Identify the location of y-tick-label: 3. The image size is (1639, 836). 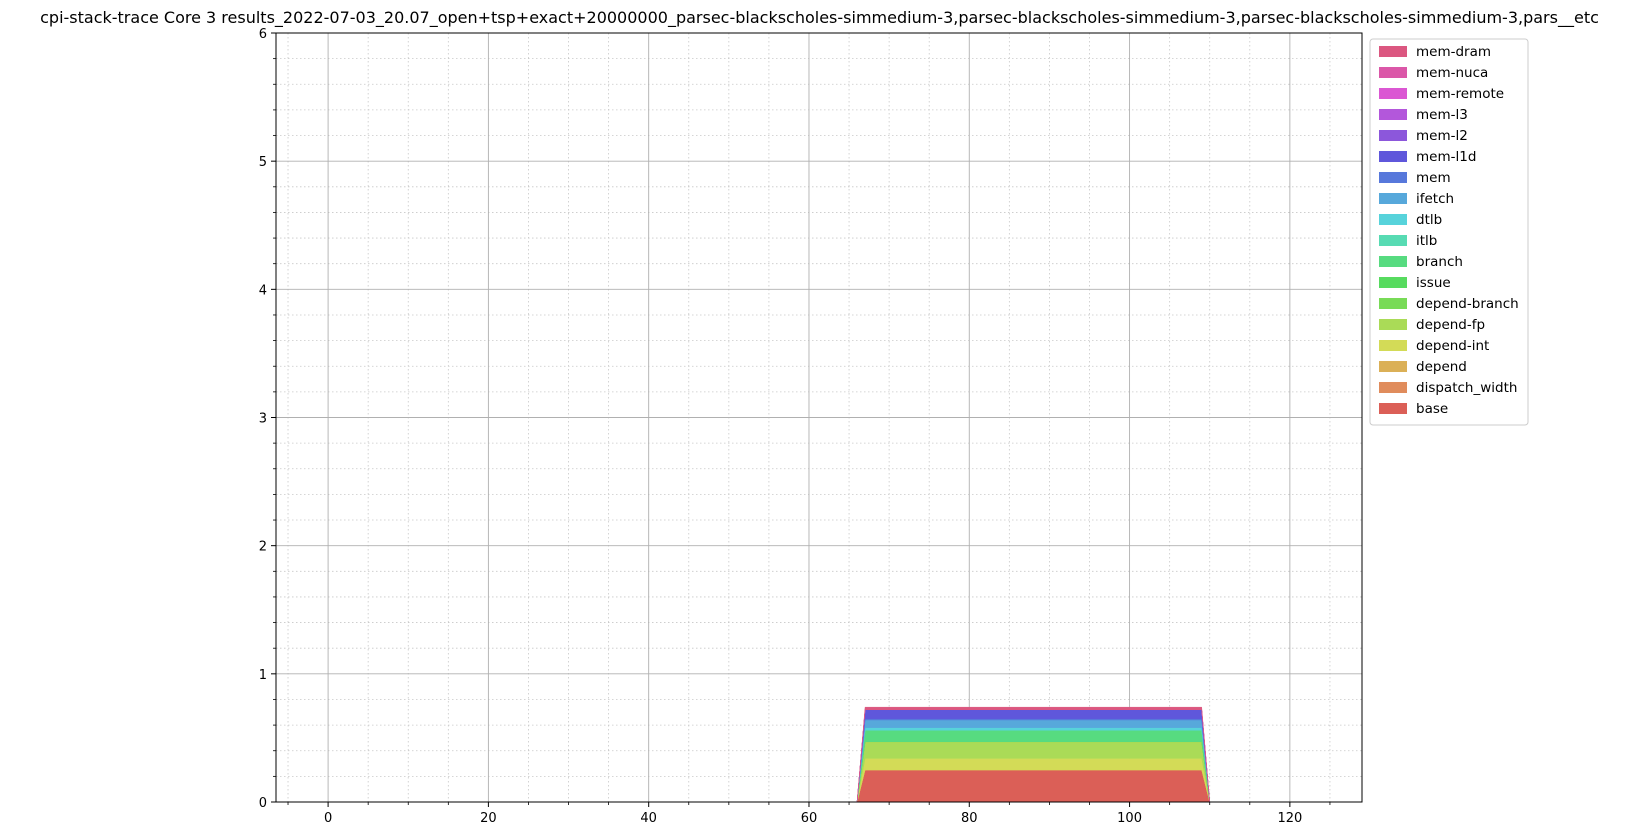
(263, 419).